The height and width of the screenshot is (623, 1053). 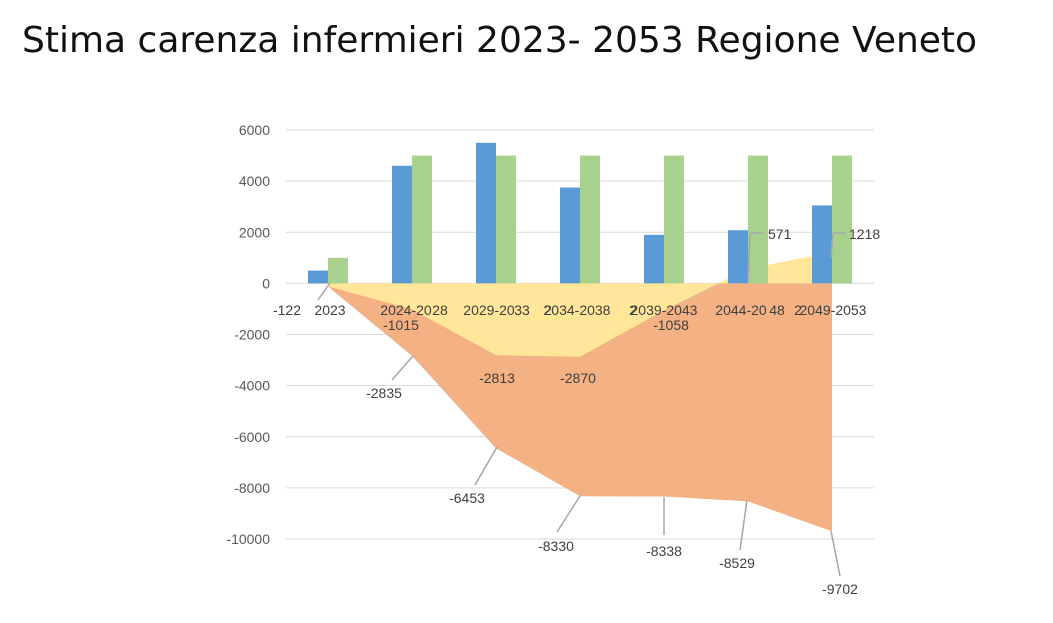 I want to click on y-tick-label: 6000, so click(x=254, y=130).